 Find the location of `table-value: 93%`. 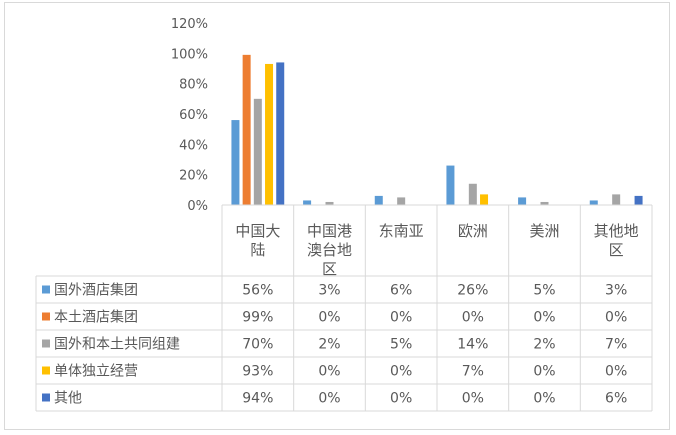

table-value: 93% is located at coordinates (257, 372).